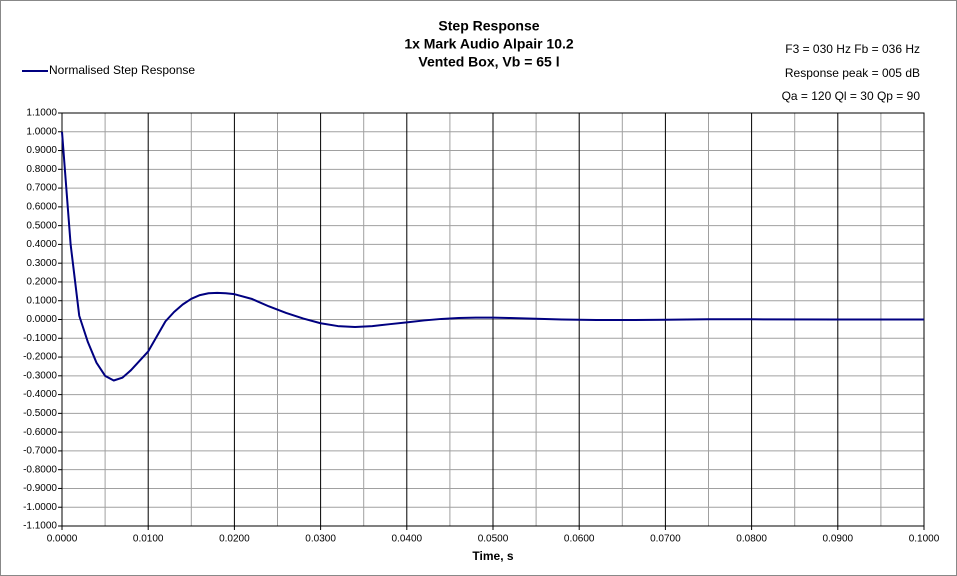 Image resolution: width=957 pixels, height=576 pixels. I want to click on chart-title: 1x Mark Audio Alpair 10.2, so click(489, 44).